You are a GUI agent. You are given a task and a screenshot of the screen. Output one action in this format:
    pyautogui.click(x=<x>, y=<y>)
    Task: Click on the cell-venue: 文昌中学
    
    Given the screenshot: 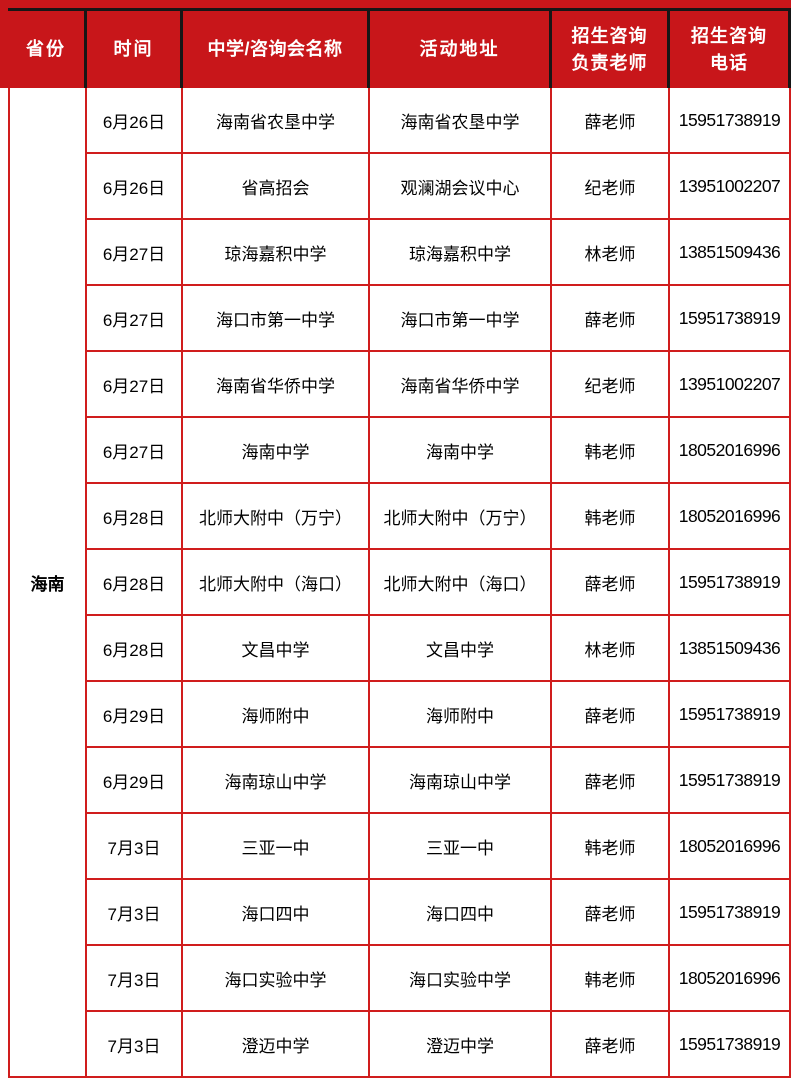 What is the action you would take?
    pyautogui.click(x=461, y=649)
    